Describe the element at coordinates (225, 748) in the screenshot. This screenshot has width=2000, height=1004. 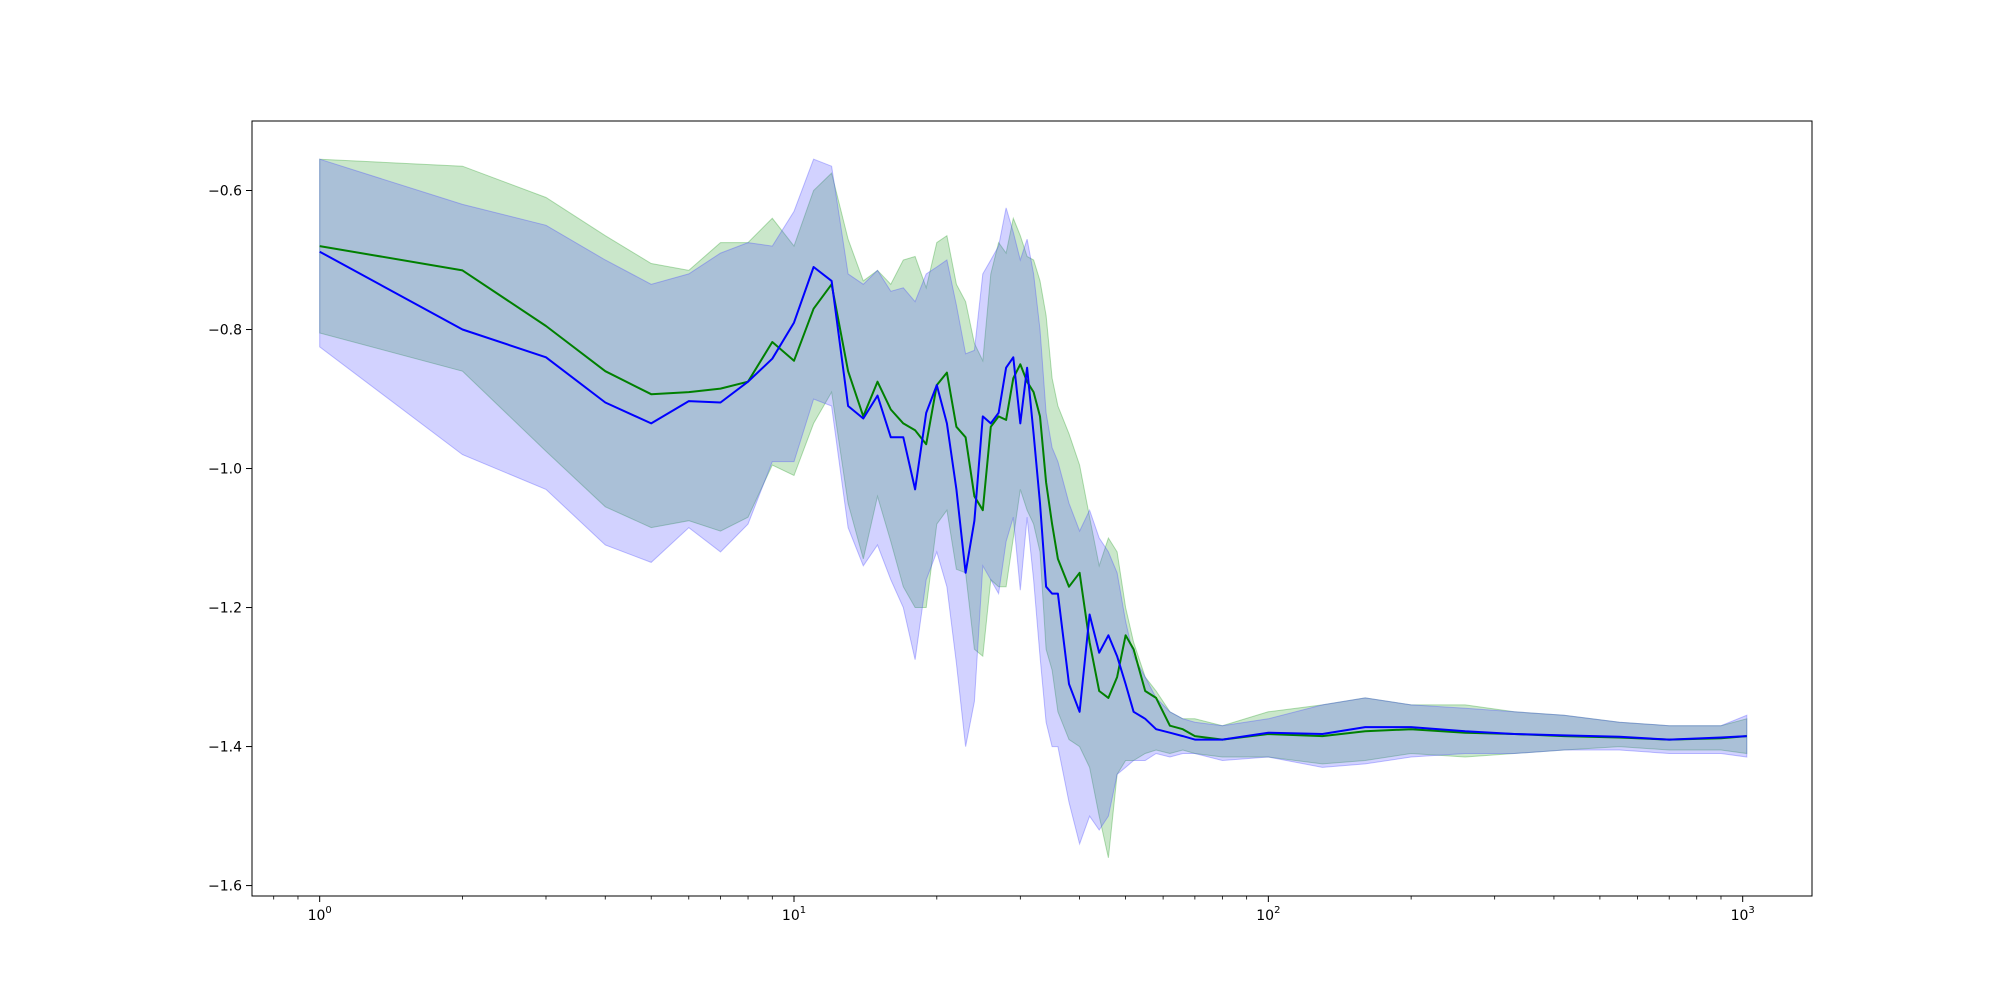
I see `y-tick-label: −1.4` at that location.